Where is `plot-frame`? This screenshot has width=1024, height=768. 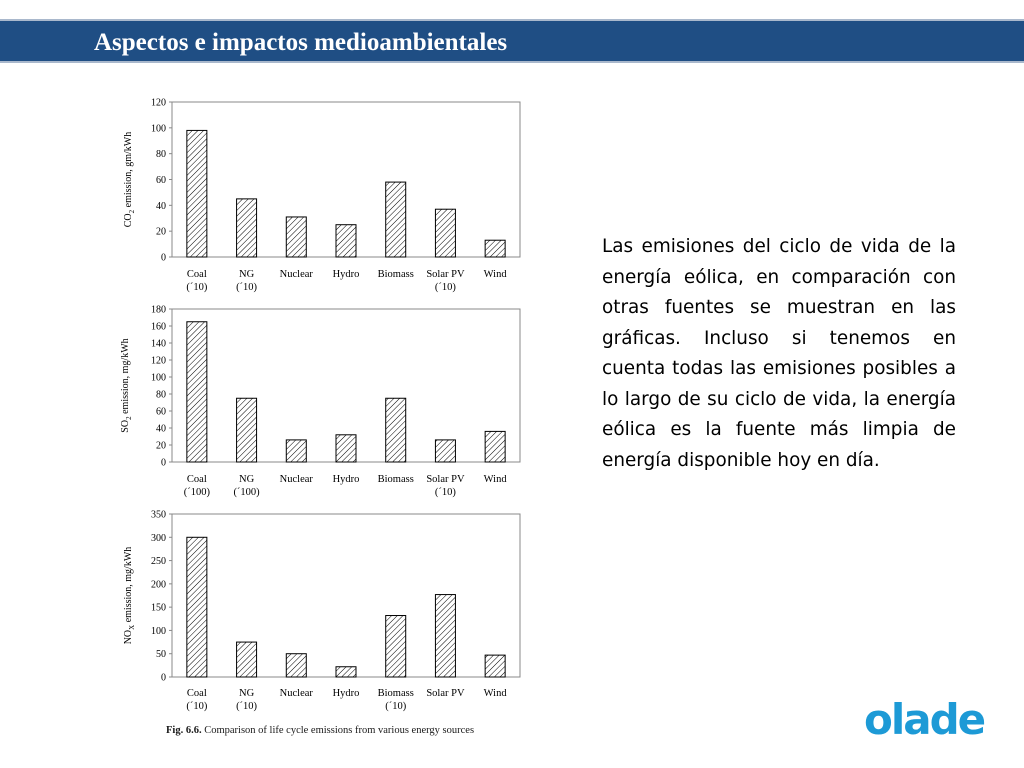 plot-frame is located at coordinates (346, 595).